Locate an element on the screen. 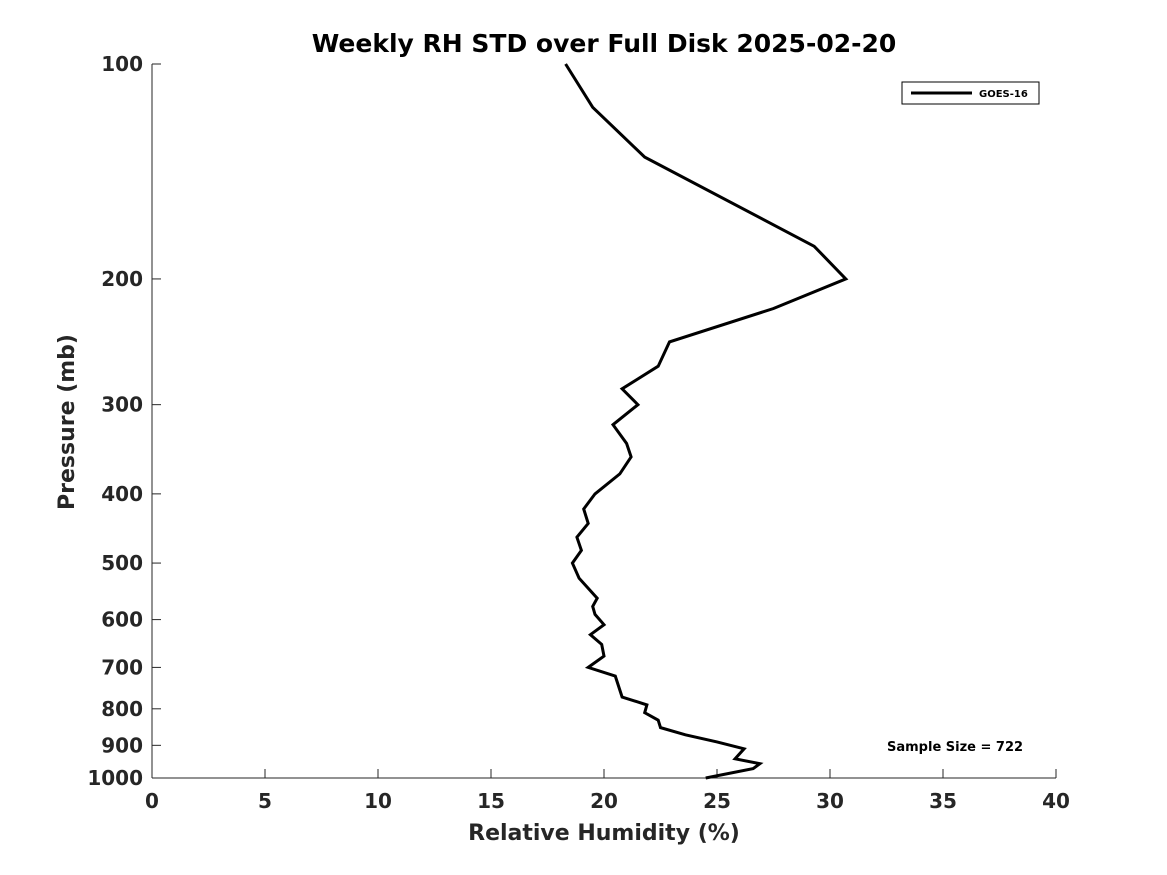 The height and width of the screenshot is (875, 1167). x-tick-label: 25 is located at coordinates (717, 801).